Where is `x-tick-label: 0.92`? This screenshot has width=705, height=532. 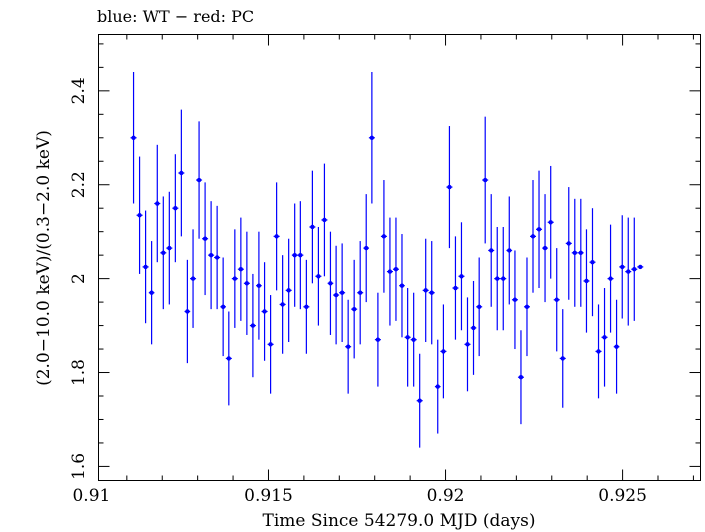 x-tick-label: 0.92 is located at coordinates (446, 496).